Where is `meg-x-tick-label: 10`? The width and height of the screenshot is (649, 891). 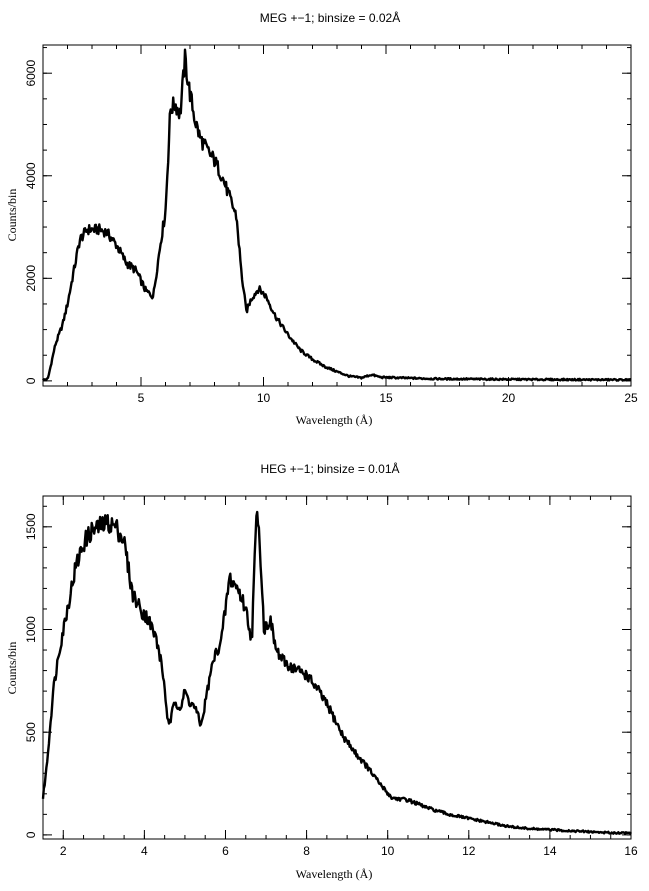 meg-x-tick-label: 10 is located at coordinates (264, 398).